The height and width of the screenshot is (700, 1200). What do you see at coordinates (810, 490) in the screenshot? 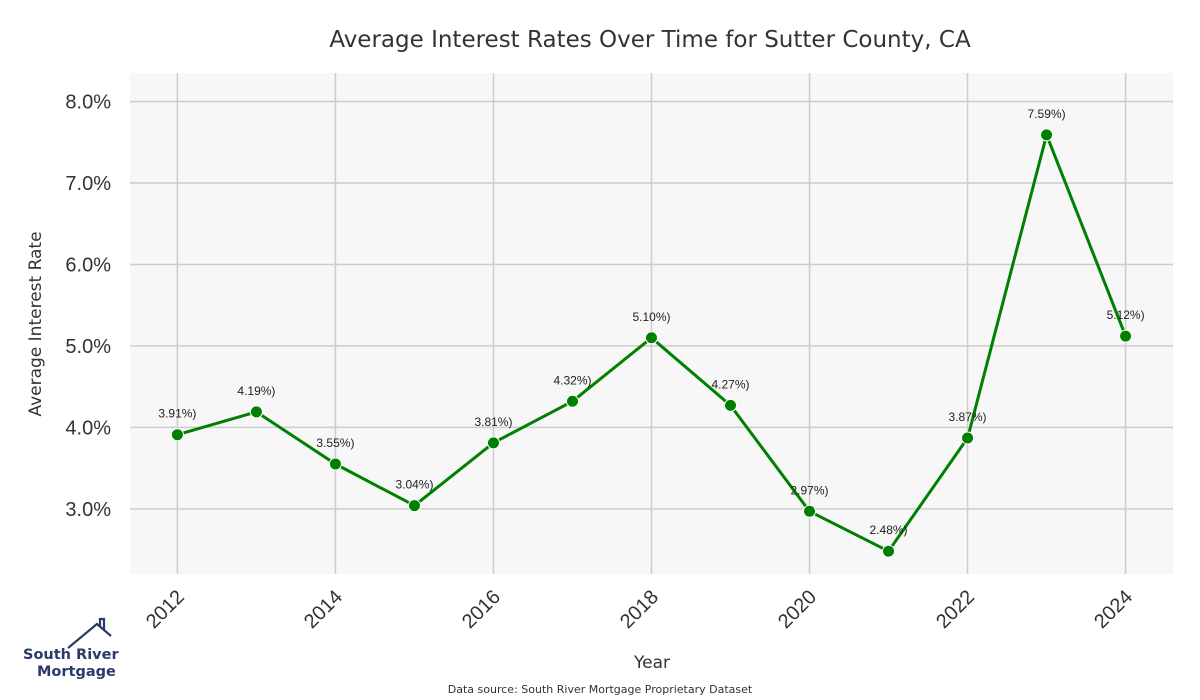
I see `data-label: 2.97%)` at bounding box center [810, 490].